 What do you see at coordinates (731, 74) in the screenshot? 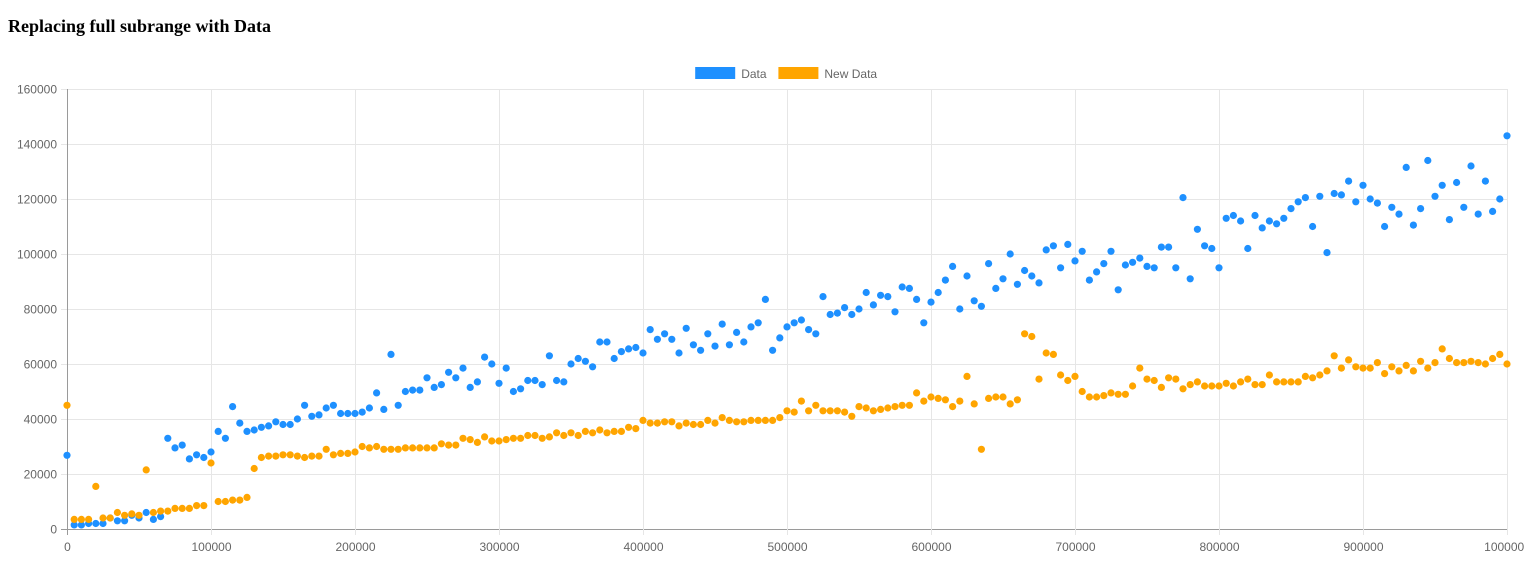
I see `legend-item: Data` at bounding box center [731, 74].